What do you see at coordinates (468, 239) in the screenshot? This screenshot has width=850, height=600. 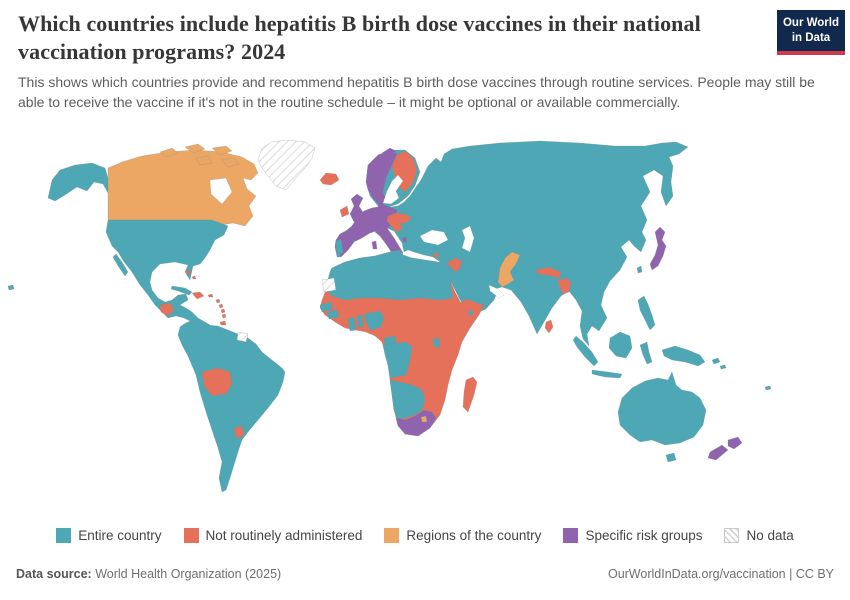 I see `caspian-sea` at bounding box center [468, 239].